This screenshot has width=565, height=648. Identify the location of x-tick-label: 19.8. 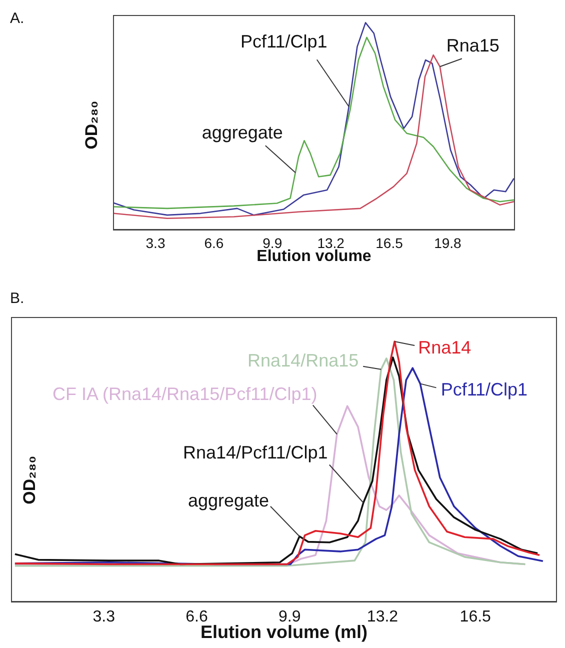
(448, 242).